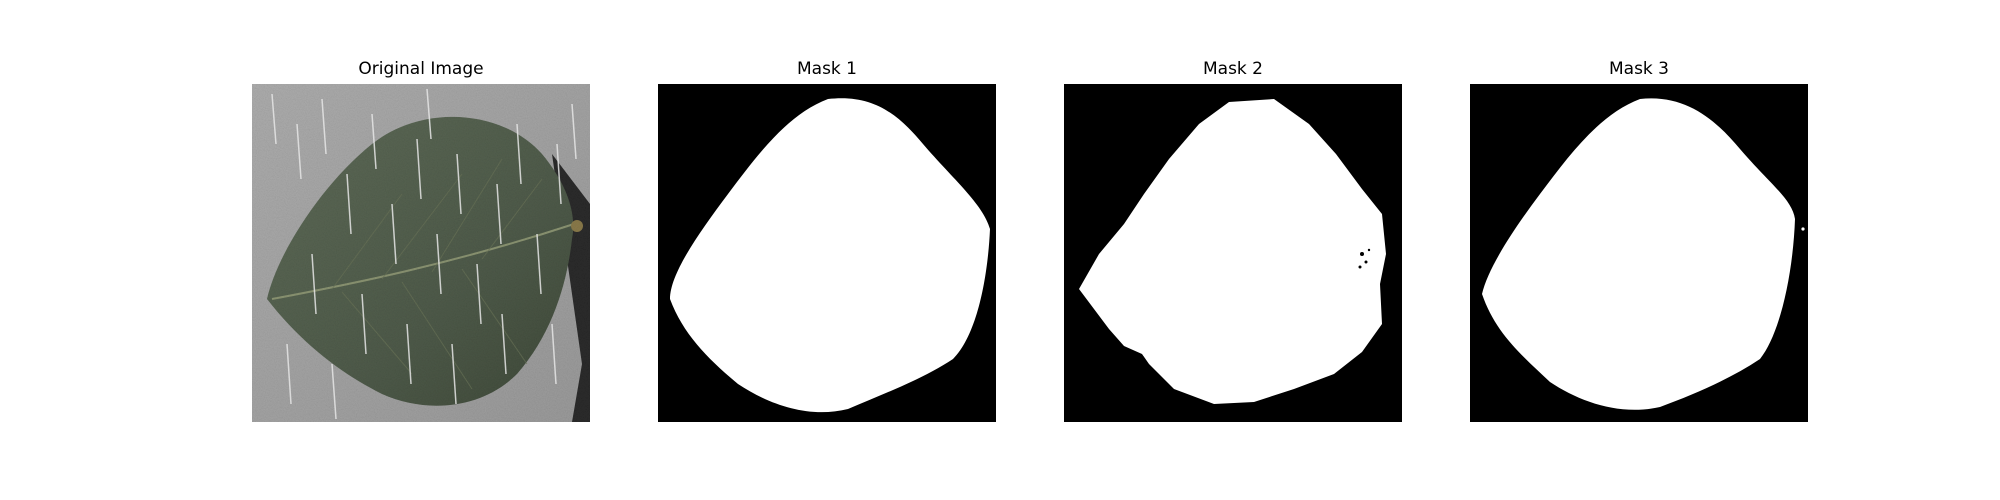  I want to click on dark-shadow, so click(571, 288).